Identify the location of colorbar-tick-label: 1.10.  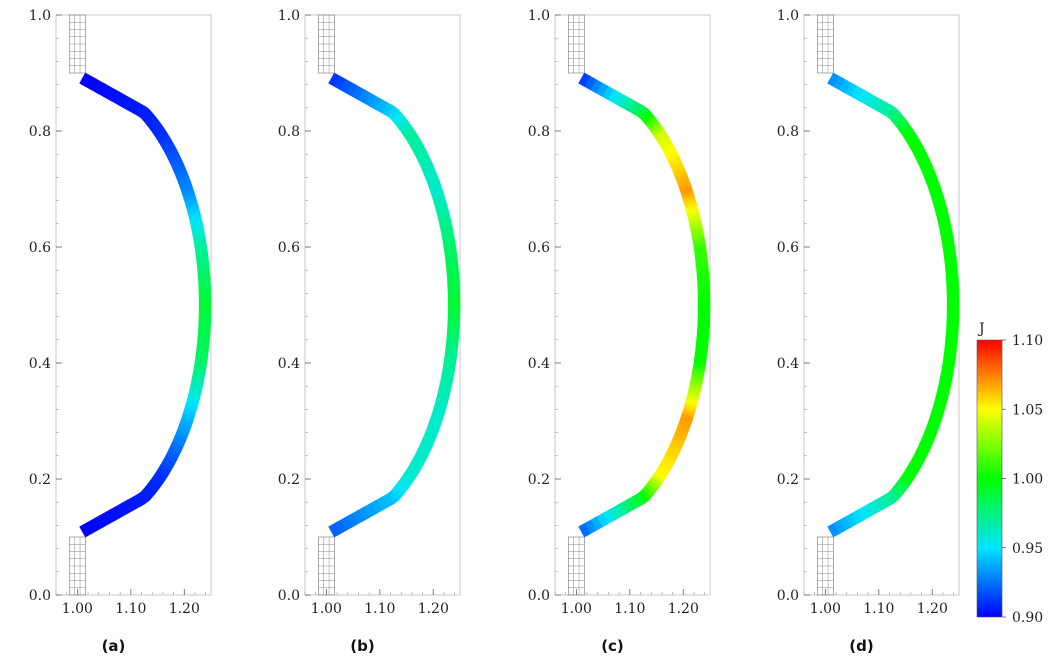
(1027, 341).